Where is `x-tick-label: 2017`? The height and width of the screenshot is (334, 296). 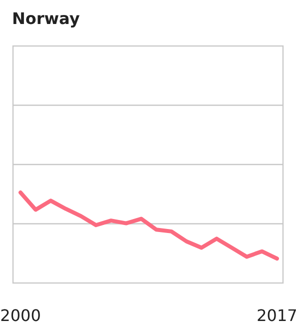
x-tick-label: 2017 is located at coordinates (276, 315).